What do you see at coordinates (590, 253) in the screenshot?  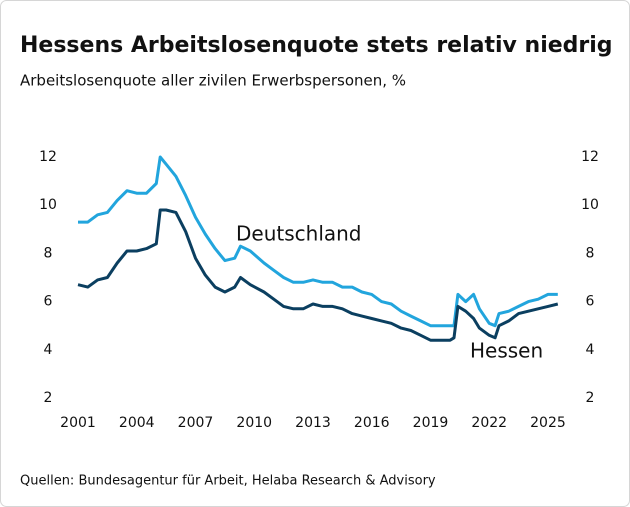 I see `y2-tick-label: 8` at bounding box center [590, 253].